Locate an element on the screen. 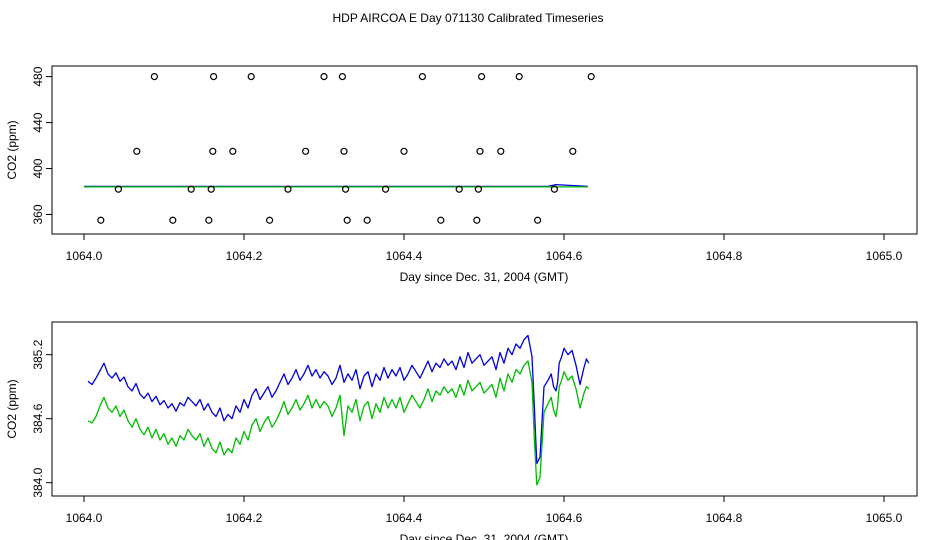 This screenshot has height=540, width=936. chart-0-x-tick-label: 1064.8 is located at coordinates (724, 256).